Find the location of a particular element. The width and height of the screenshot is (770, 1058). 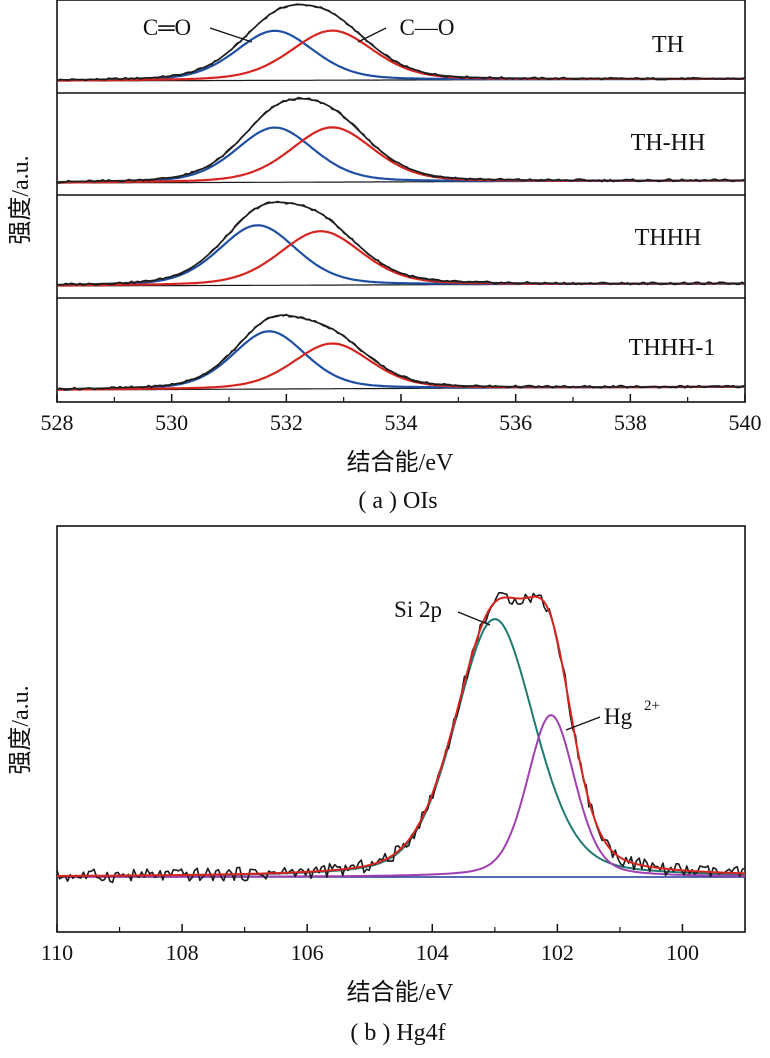

panel-b-x-axis-label: 结合能/eV is located at coordinates (400, 992).